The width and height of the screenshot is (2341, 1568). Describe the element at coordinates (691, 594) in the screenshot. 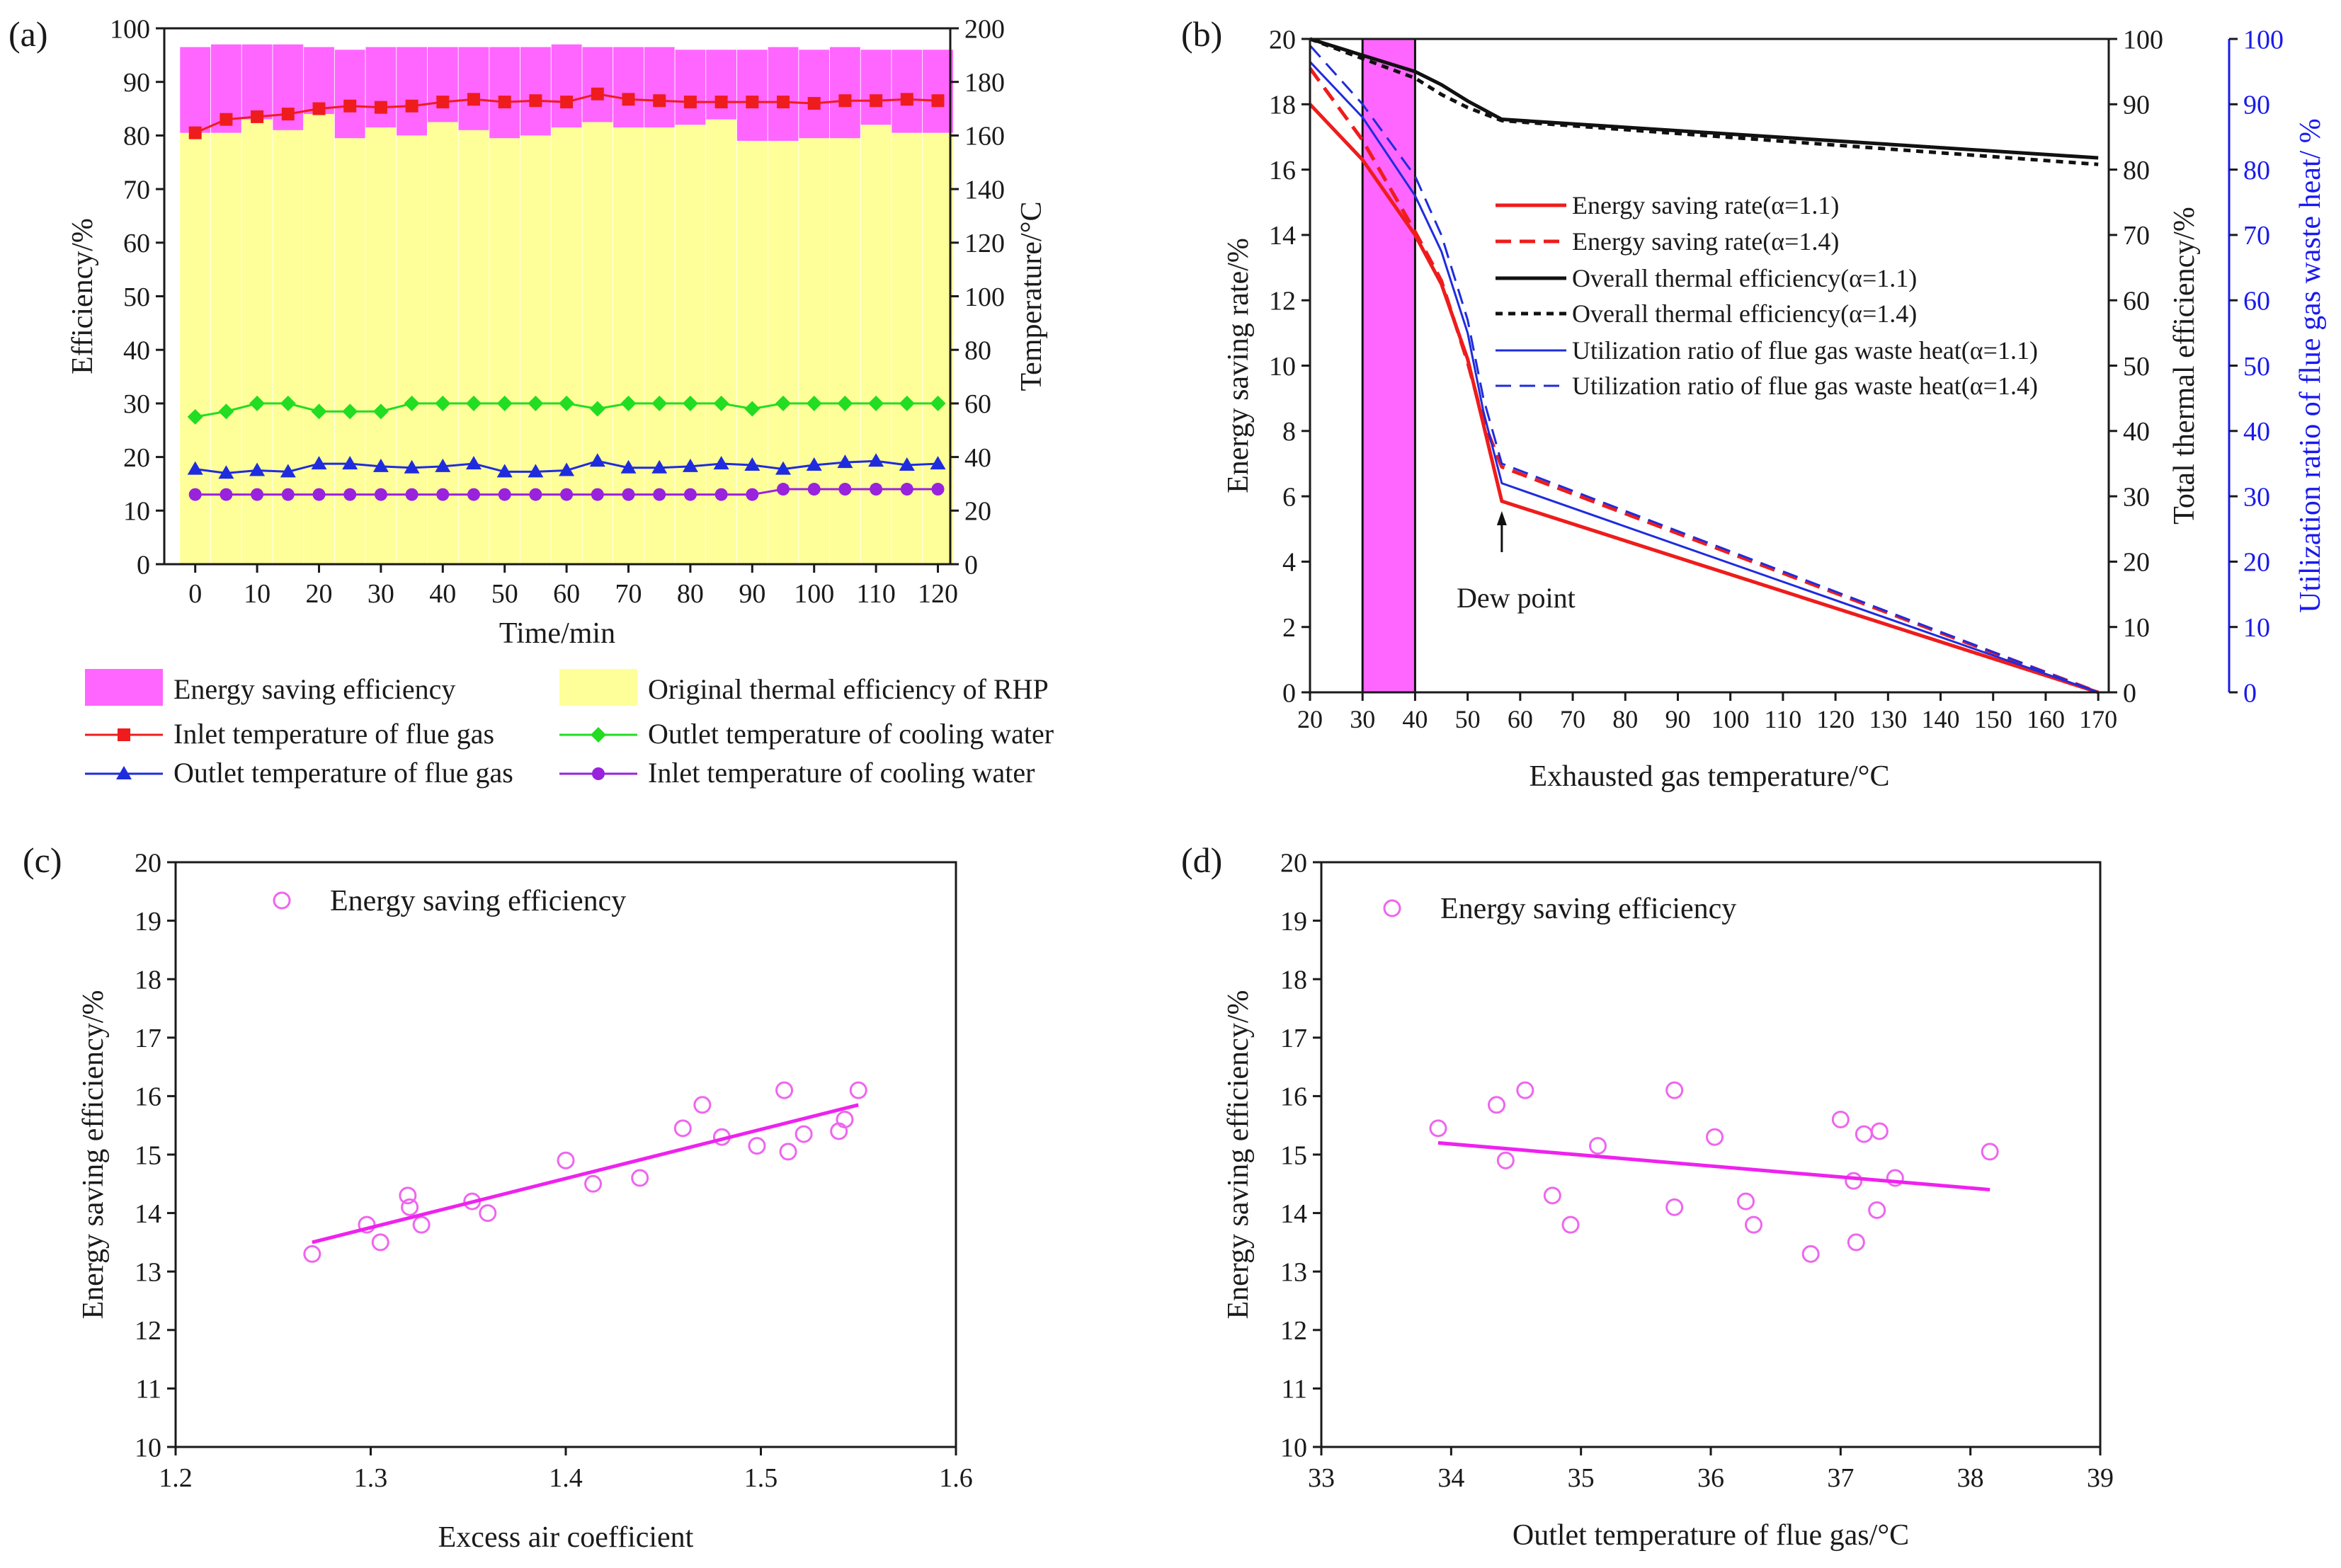

I see `x-tick-label-a-8: 80` at that location.